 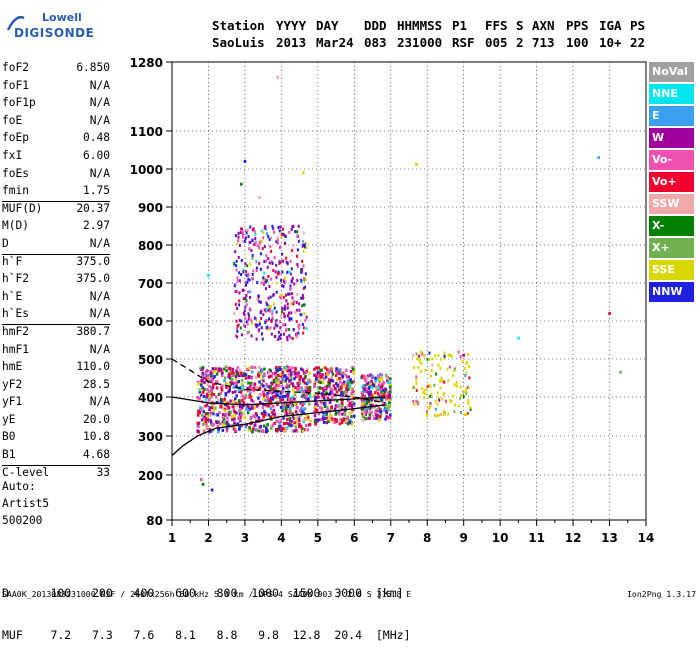 What do you see at coordinates (391, 538) in the screenshot?
I see `x-tick-label: 7` at bounding box center [391, 538].